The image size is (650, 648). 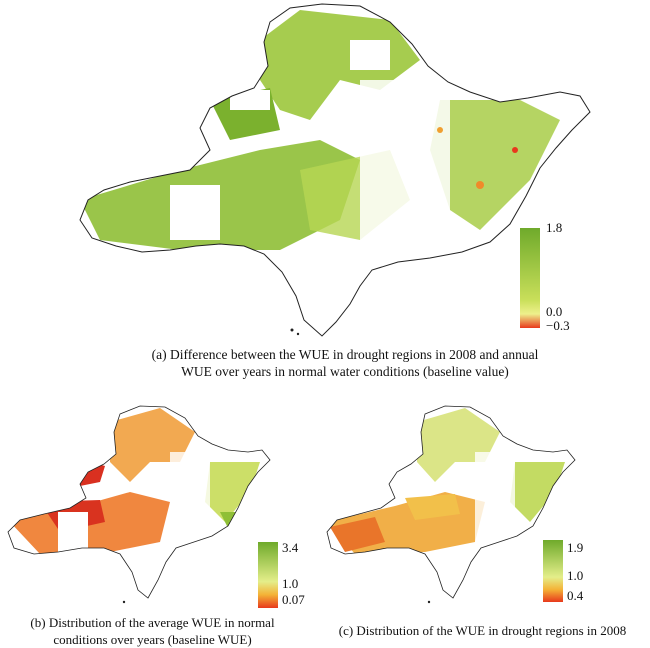 I want to click on legend-max-a: 1.8, so click(x=554, y=227).